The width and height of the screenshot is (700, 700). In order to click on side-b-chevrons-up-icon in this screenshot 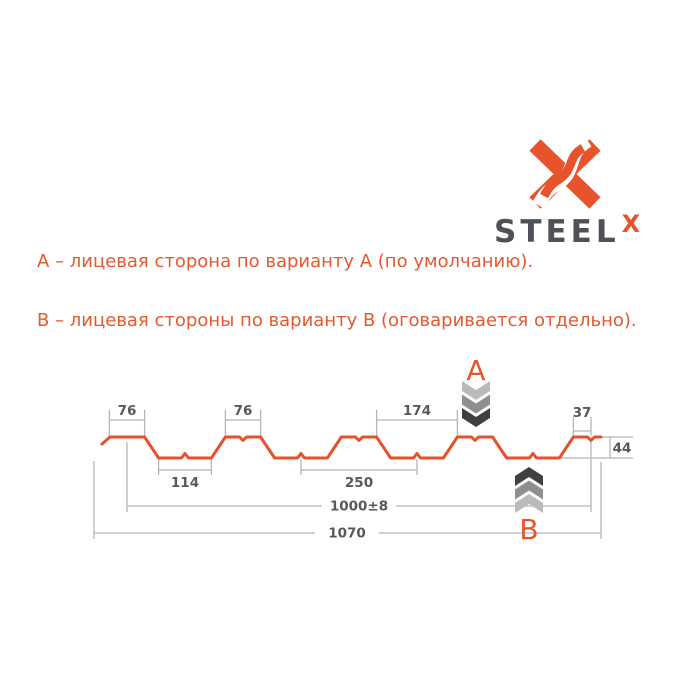, I will do `click(529, 490)`.